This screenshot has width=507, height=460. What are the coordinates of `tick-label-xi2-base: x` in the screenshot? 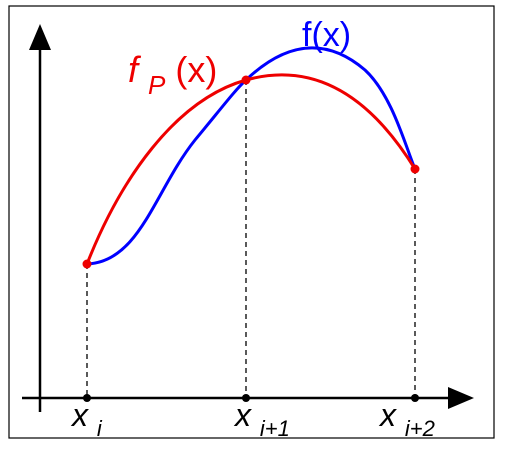 It's located at (387, 415).